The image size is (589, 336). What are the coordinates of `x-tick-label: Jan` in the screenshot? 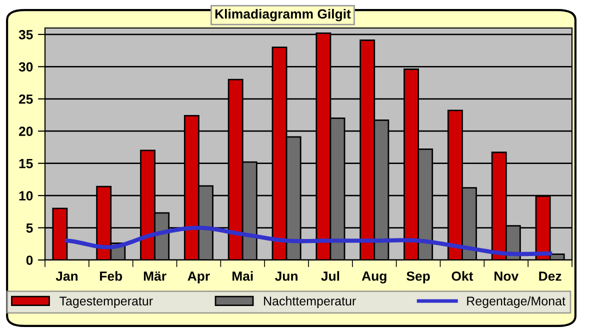 It's located at (67, 276).